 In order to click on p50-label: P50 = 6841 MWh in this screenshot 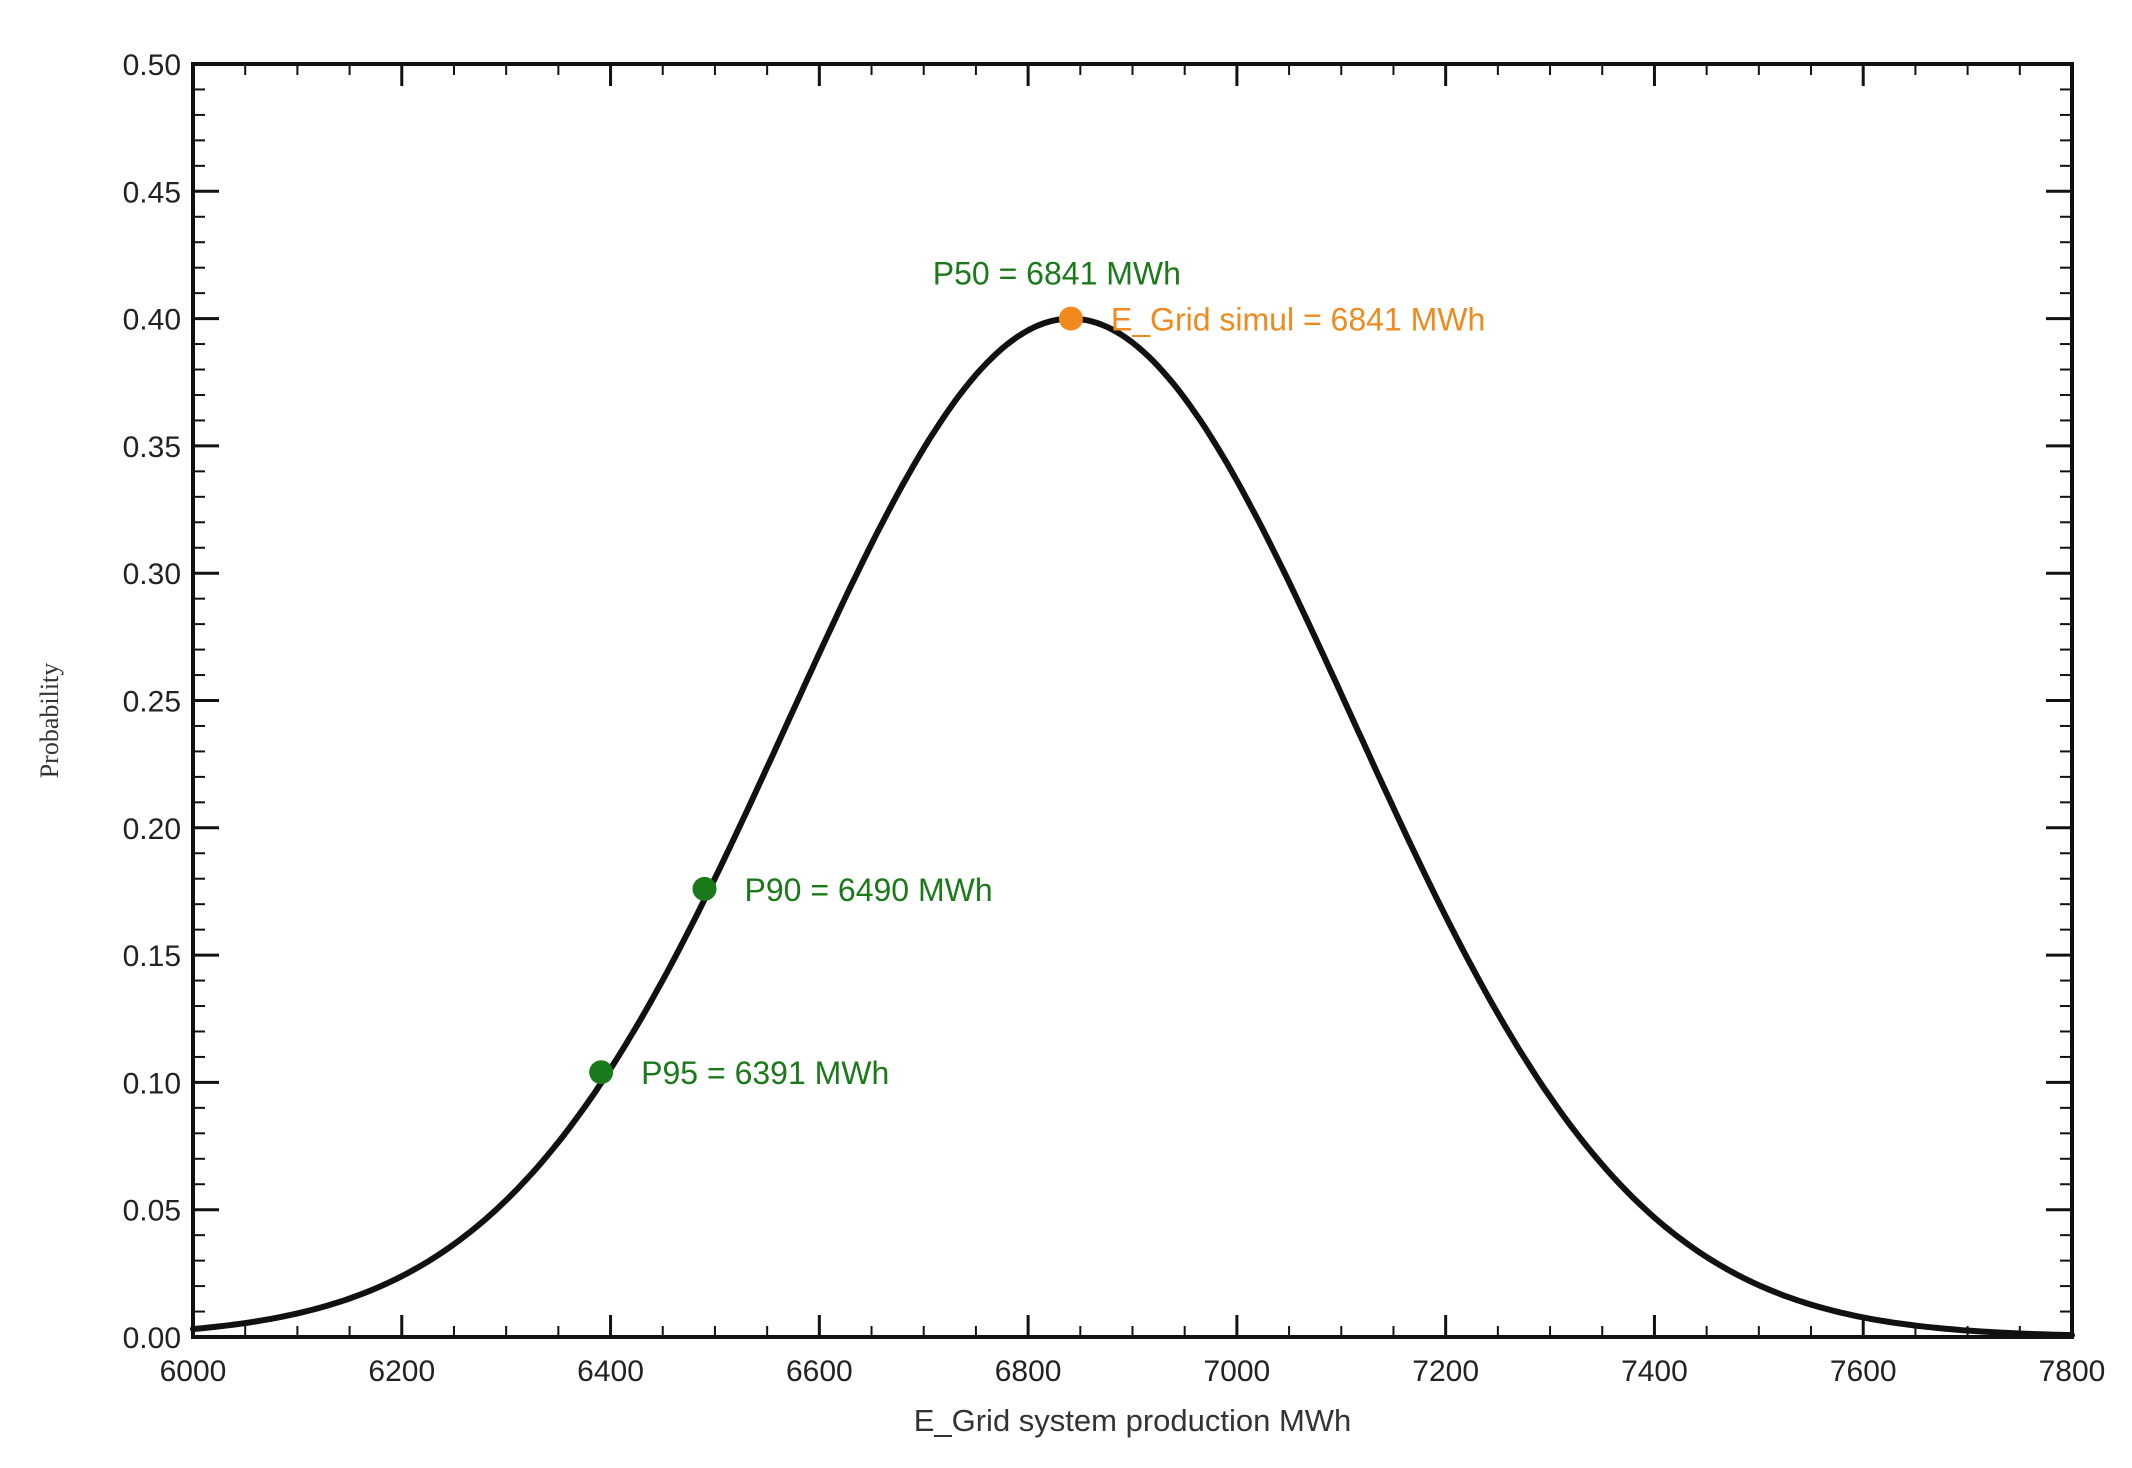, I will do `click(1057, 274)`.